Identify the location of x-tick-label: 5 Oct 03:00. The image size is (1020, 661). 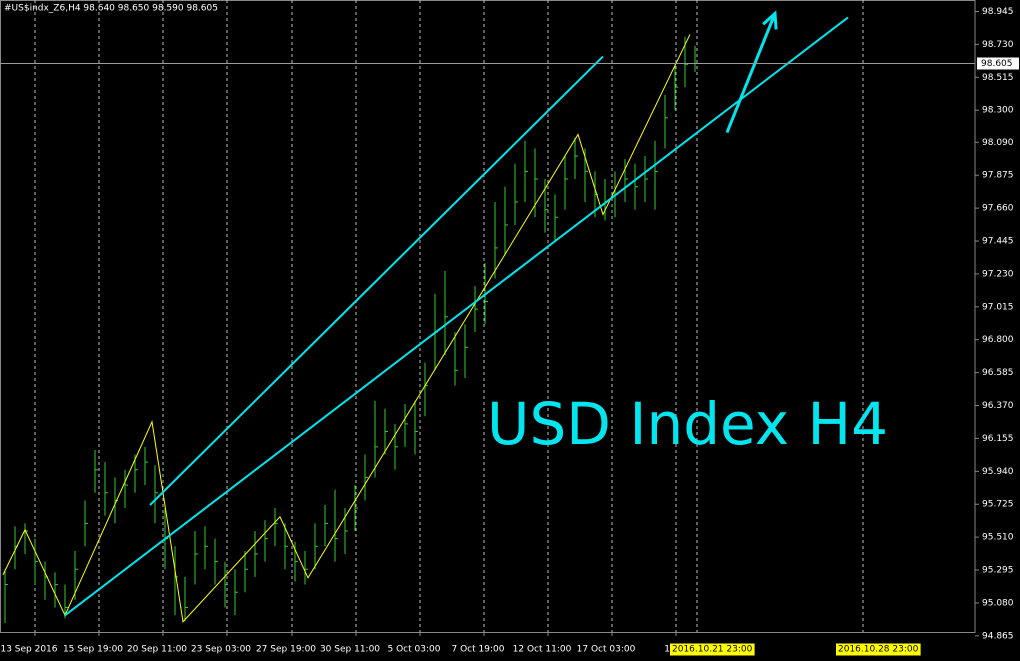
(414, 650).